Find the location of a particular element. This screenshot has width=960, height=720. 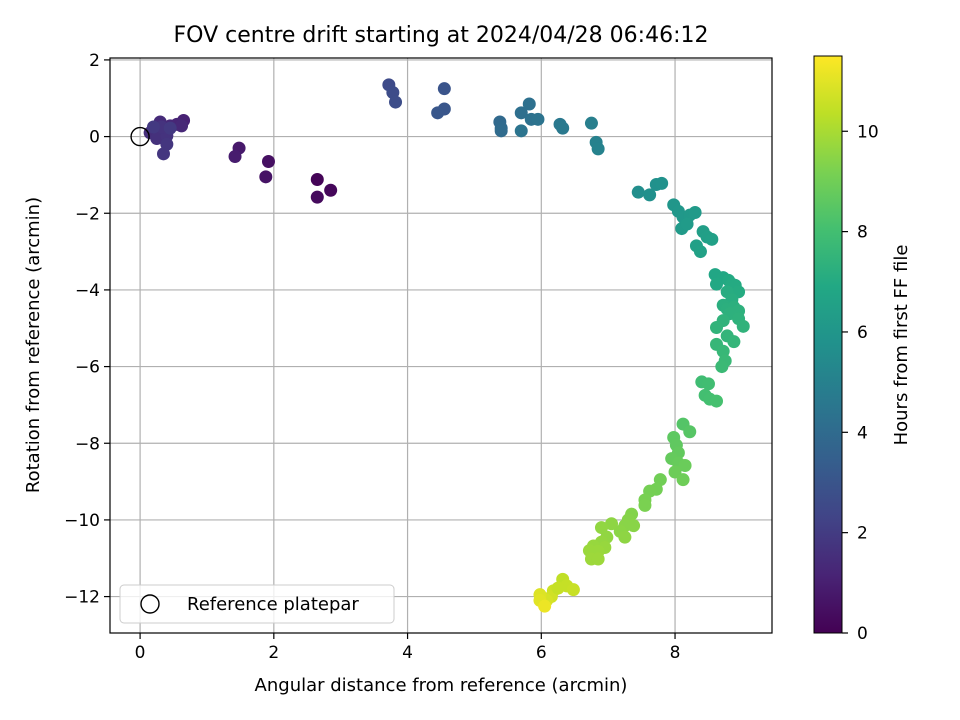

legend-entry: Reference platepar is located at coordinates (273, 604).